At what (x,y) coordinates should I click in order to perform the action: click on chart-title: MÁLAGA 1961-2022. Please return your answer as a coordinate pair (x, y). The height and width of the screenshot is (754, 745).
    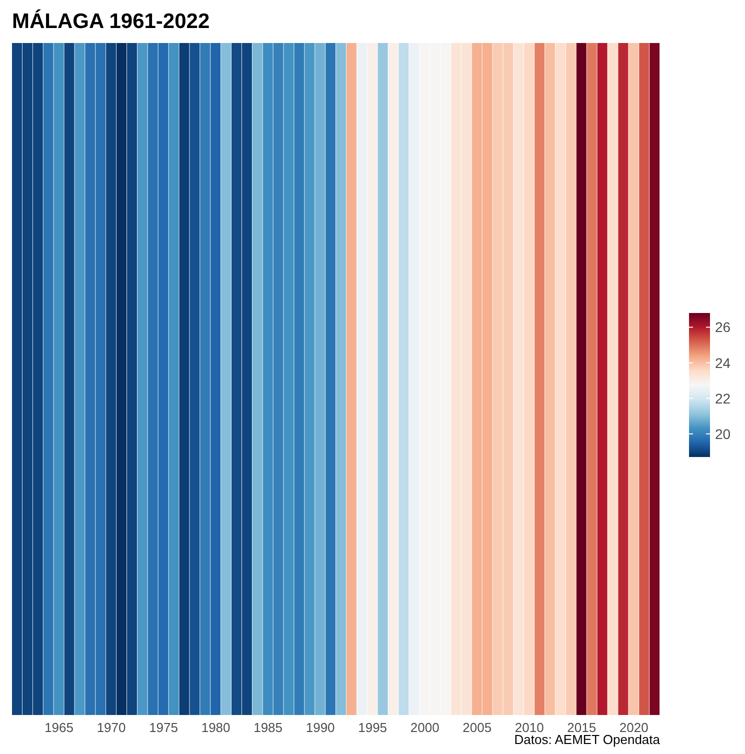
    Looking at the image, I should click on (111, 22).